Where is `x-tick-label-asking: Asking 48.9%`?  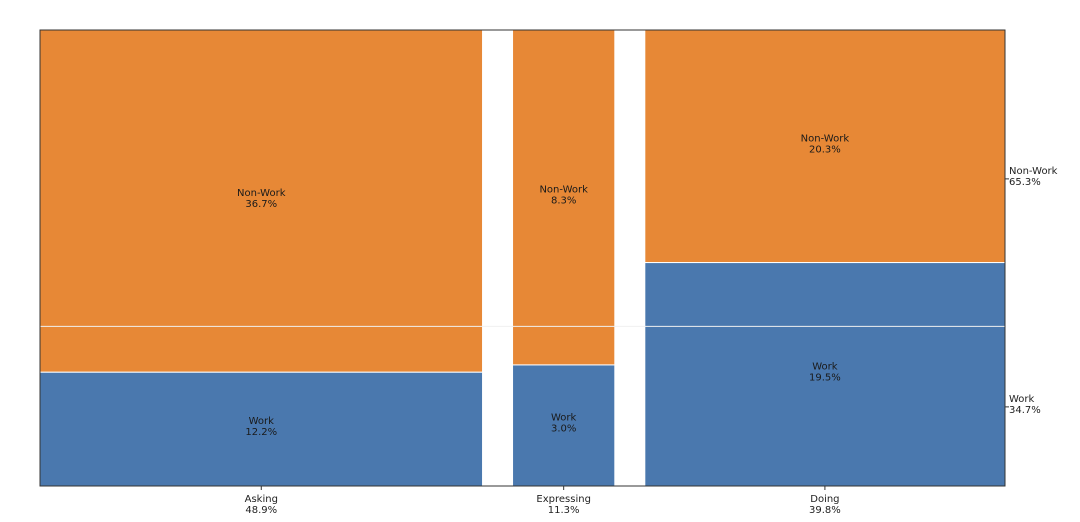 x-tick-label-asking: Asking 48.9% is located at coordinates (261, 505).